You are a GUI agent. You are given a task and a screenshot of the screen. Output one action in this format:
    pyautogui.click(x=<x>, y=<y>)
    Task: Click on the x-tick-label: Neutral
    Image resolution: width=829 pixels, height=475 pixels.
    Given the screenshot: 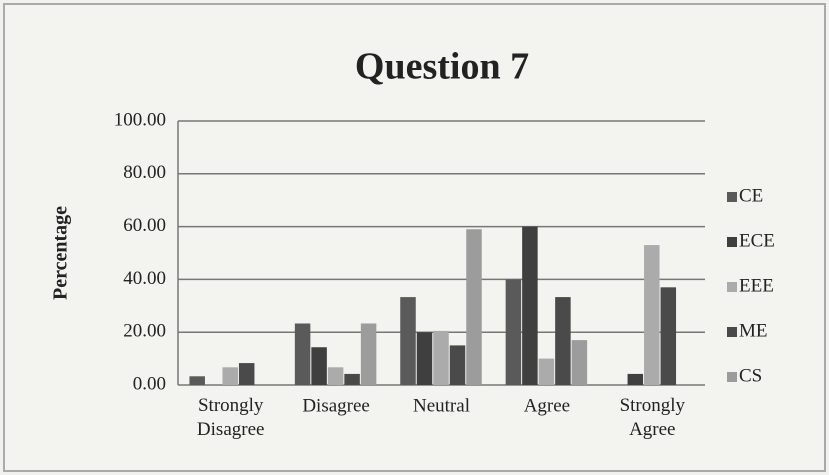 What is the action you would take?
    pyautogui.click(x=441, y=405)
    